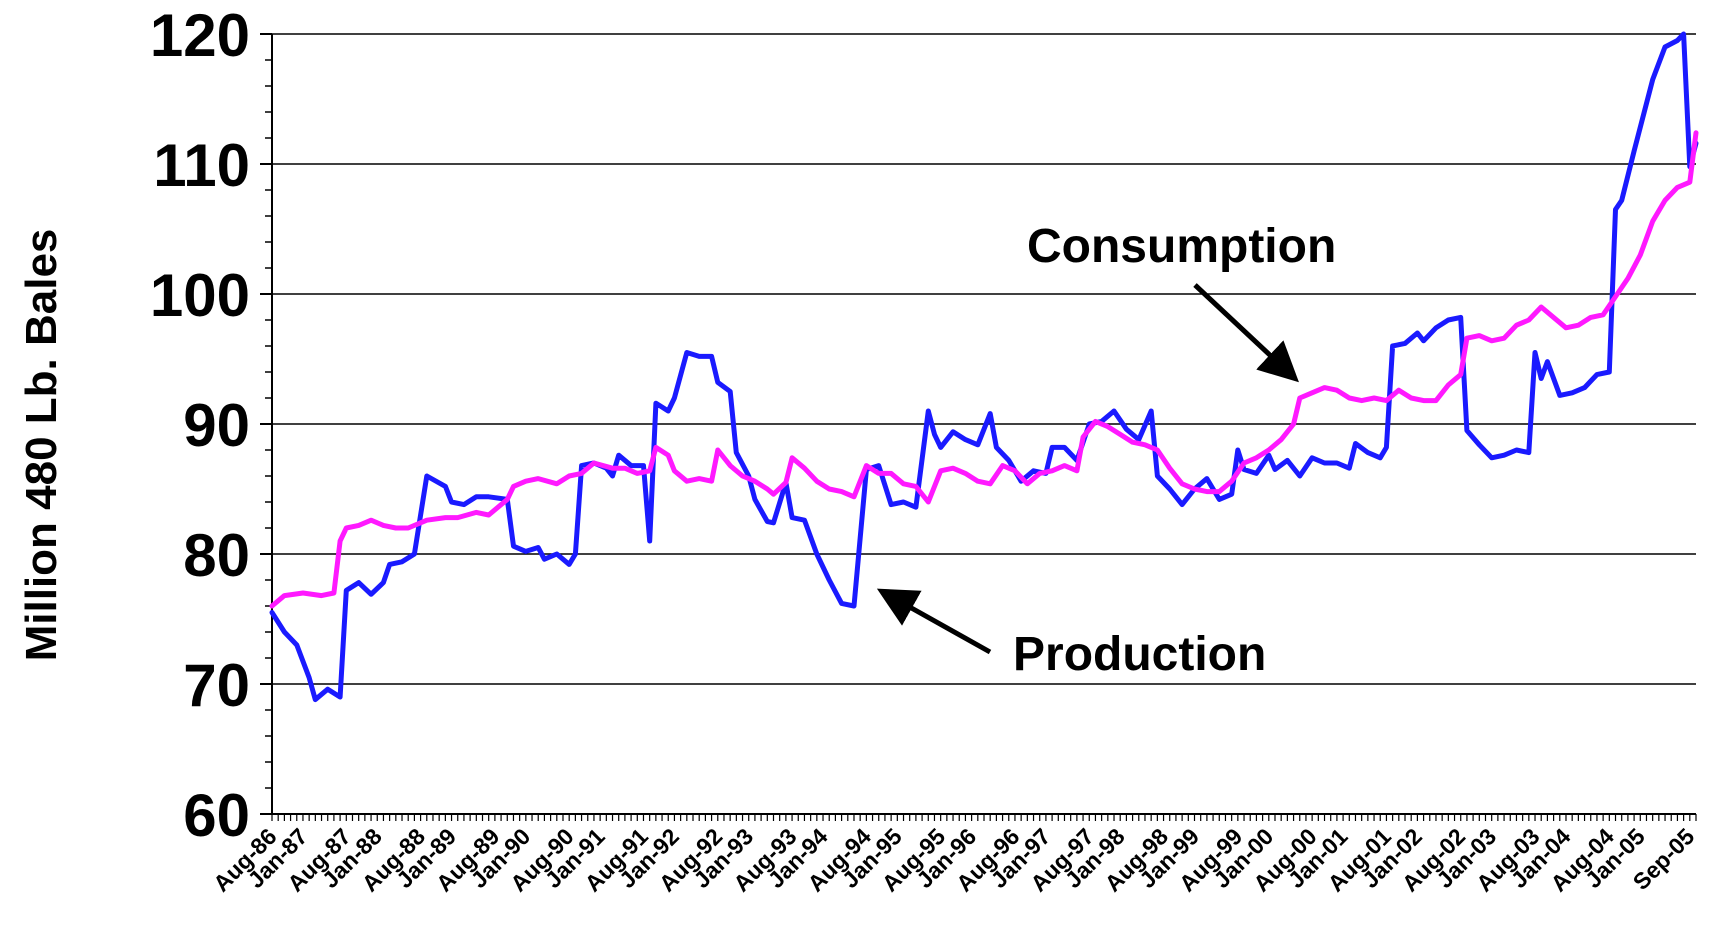  I want to click on y-tick-label: 60, so click(216, 815).